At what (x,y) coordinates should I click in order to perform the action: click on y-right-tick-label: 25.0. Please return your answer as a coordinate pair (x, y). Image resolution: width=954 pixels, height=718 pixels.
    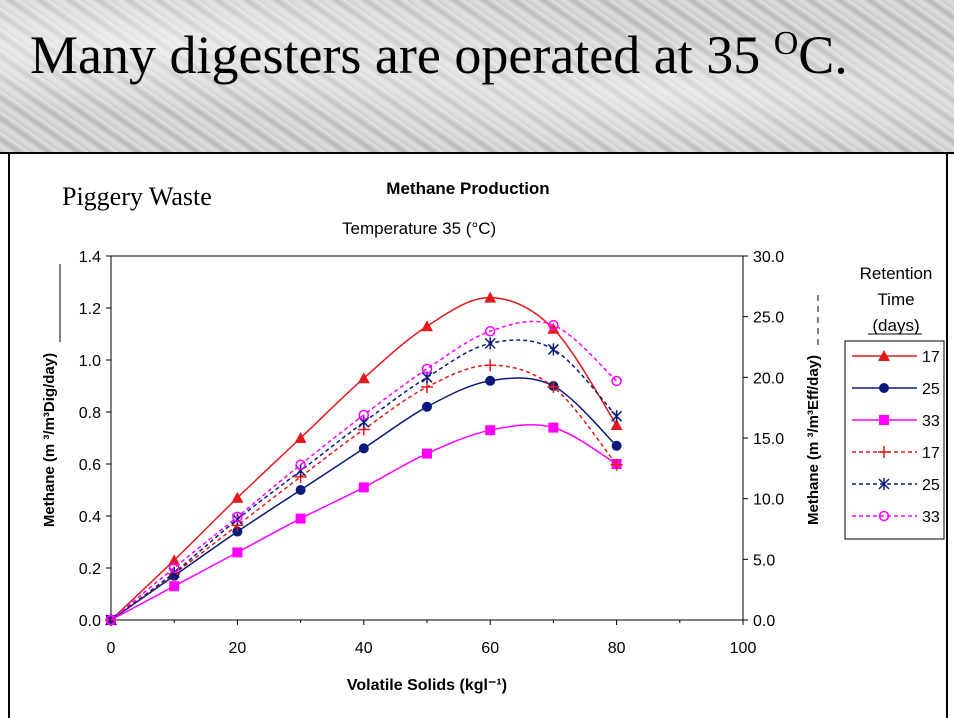
    Looking at the image, I should click on (768, 318).